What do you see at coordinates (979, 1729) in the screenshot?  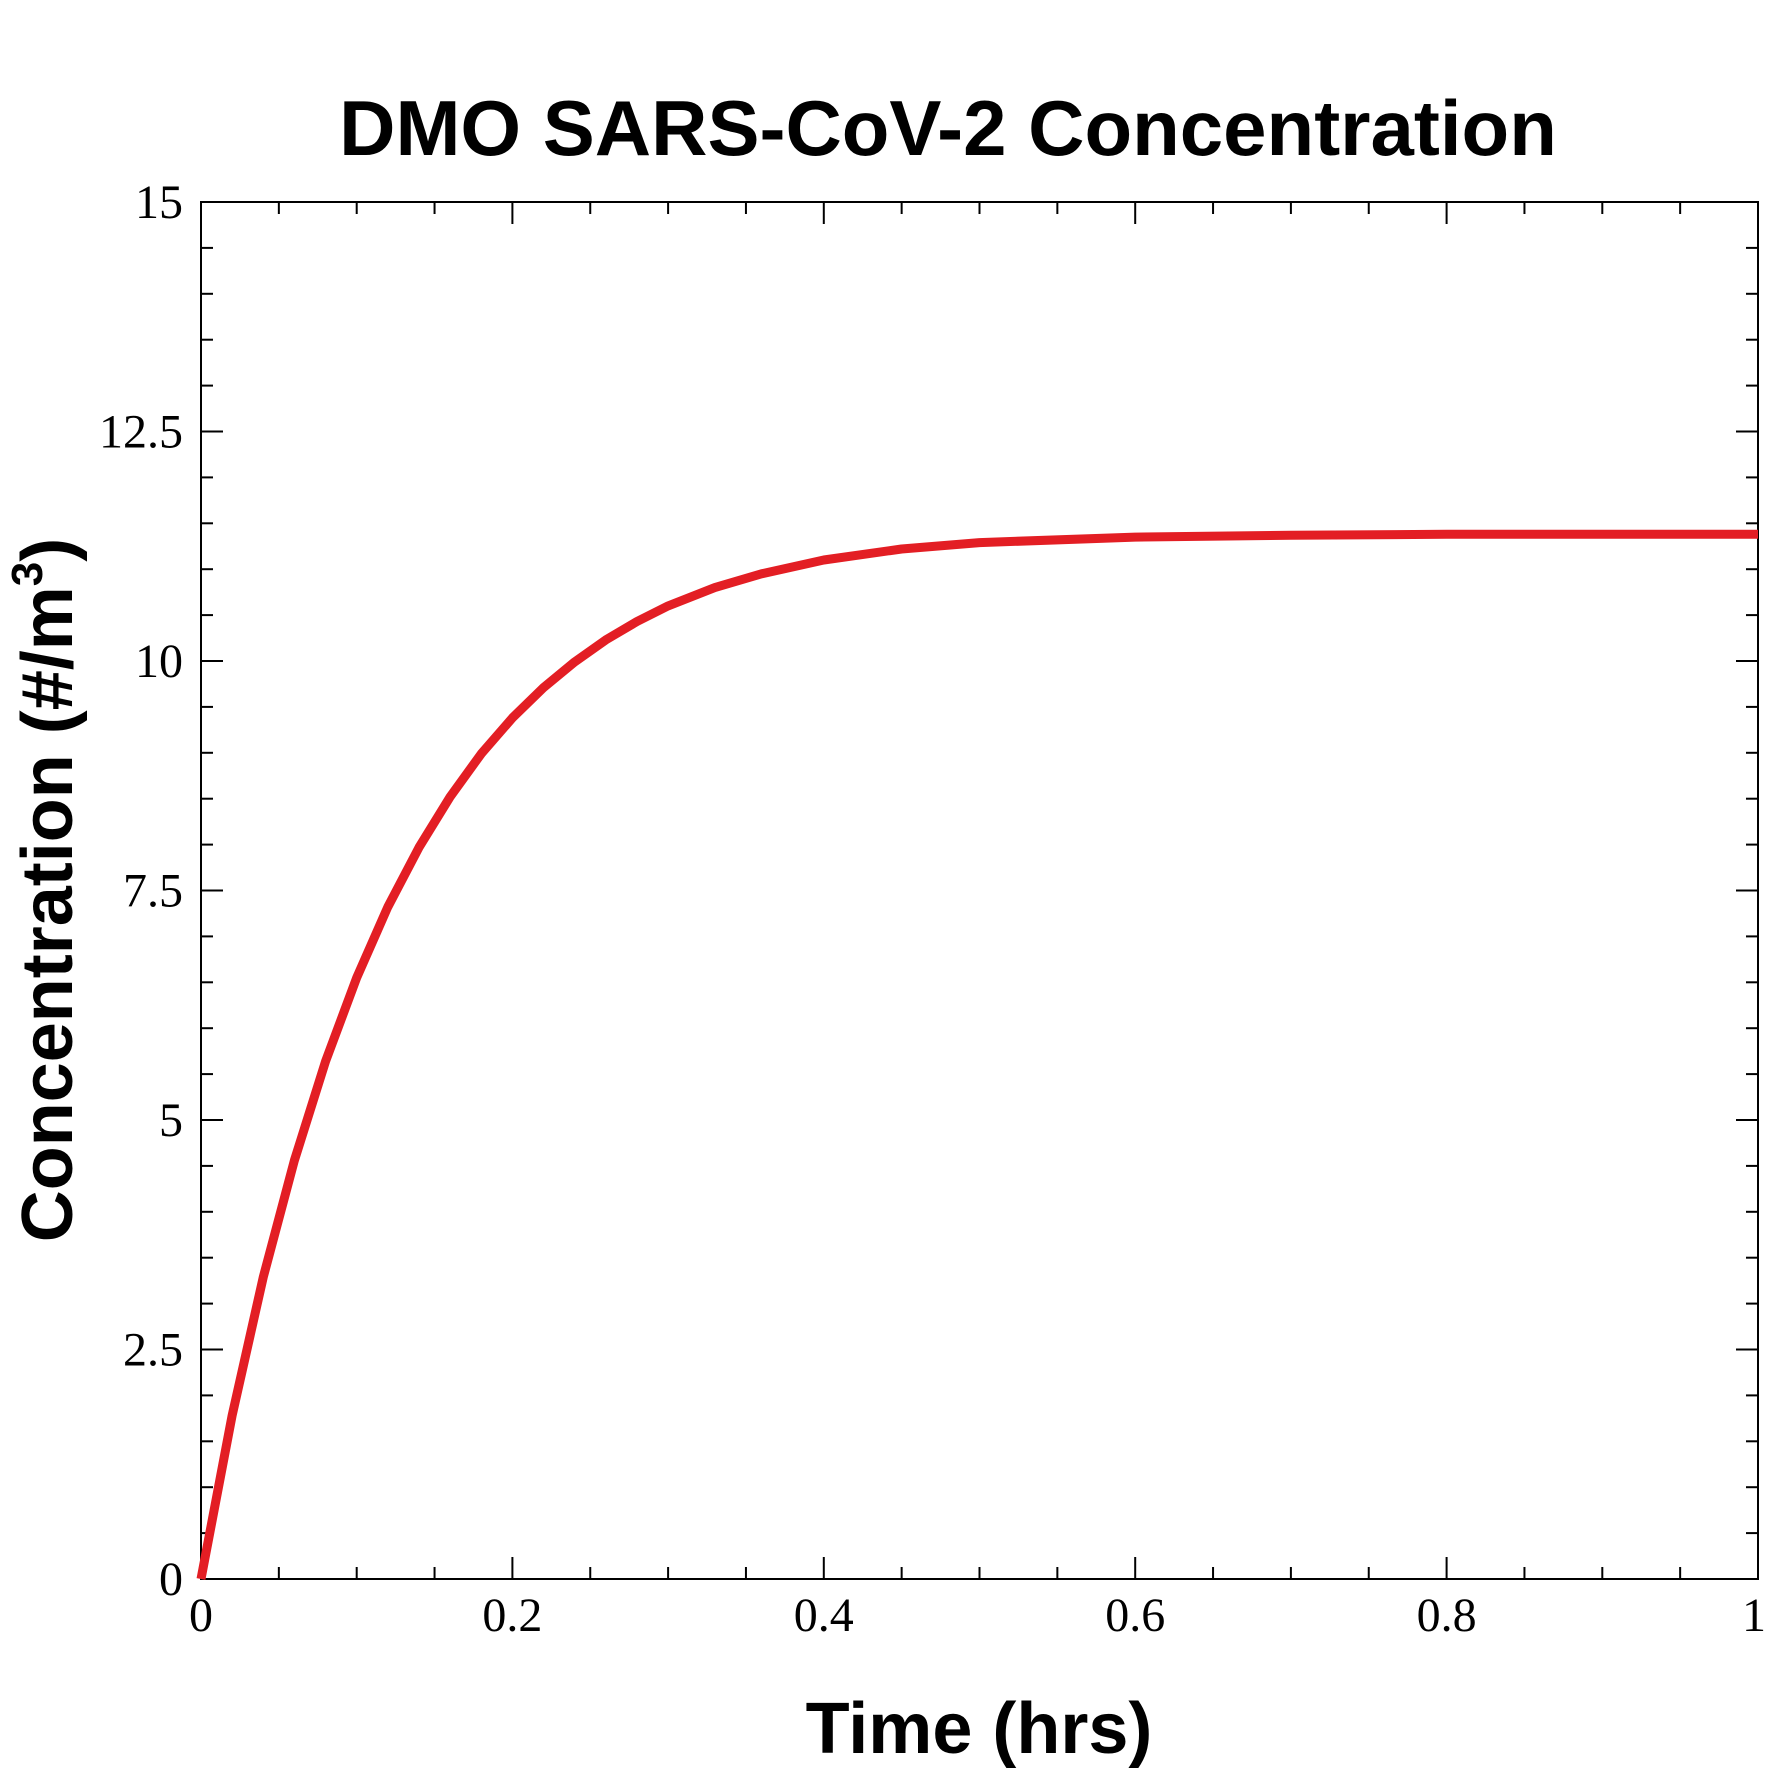 I see `x-axis-label: Time (hrs)` at bounding box center [979, 1729].